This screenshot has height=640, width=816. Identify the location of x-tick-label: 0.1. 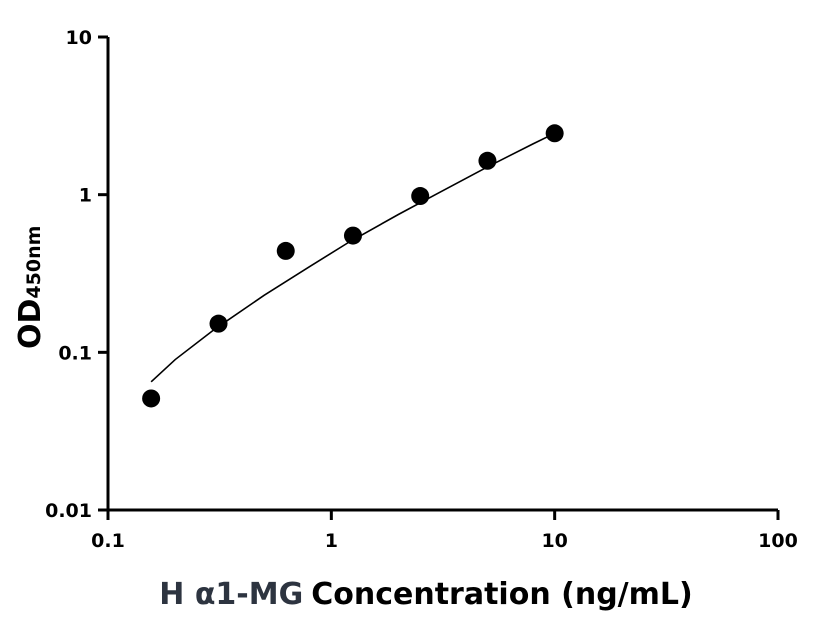
(108, 541).